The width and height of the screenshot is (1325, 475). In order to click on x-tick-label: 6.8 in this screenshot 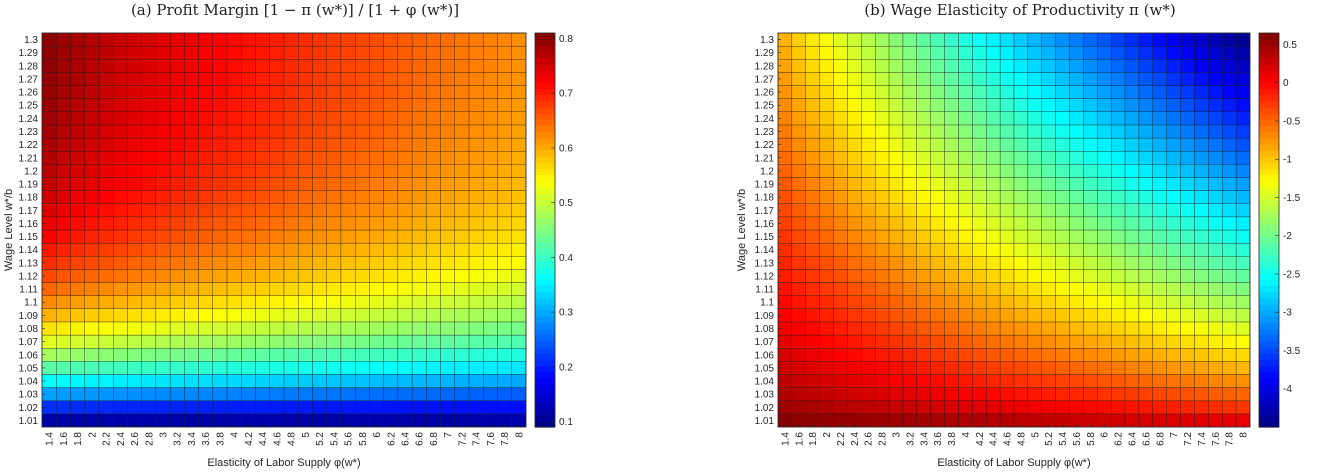, I will do `click(1160, 439)`.